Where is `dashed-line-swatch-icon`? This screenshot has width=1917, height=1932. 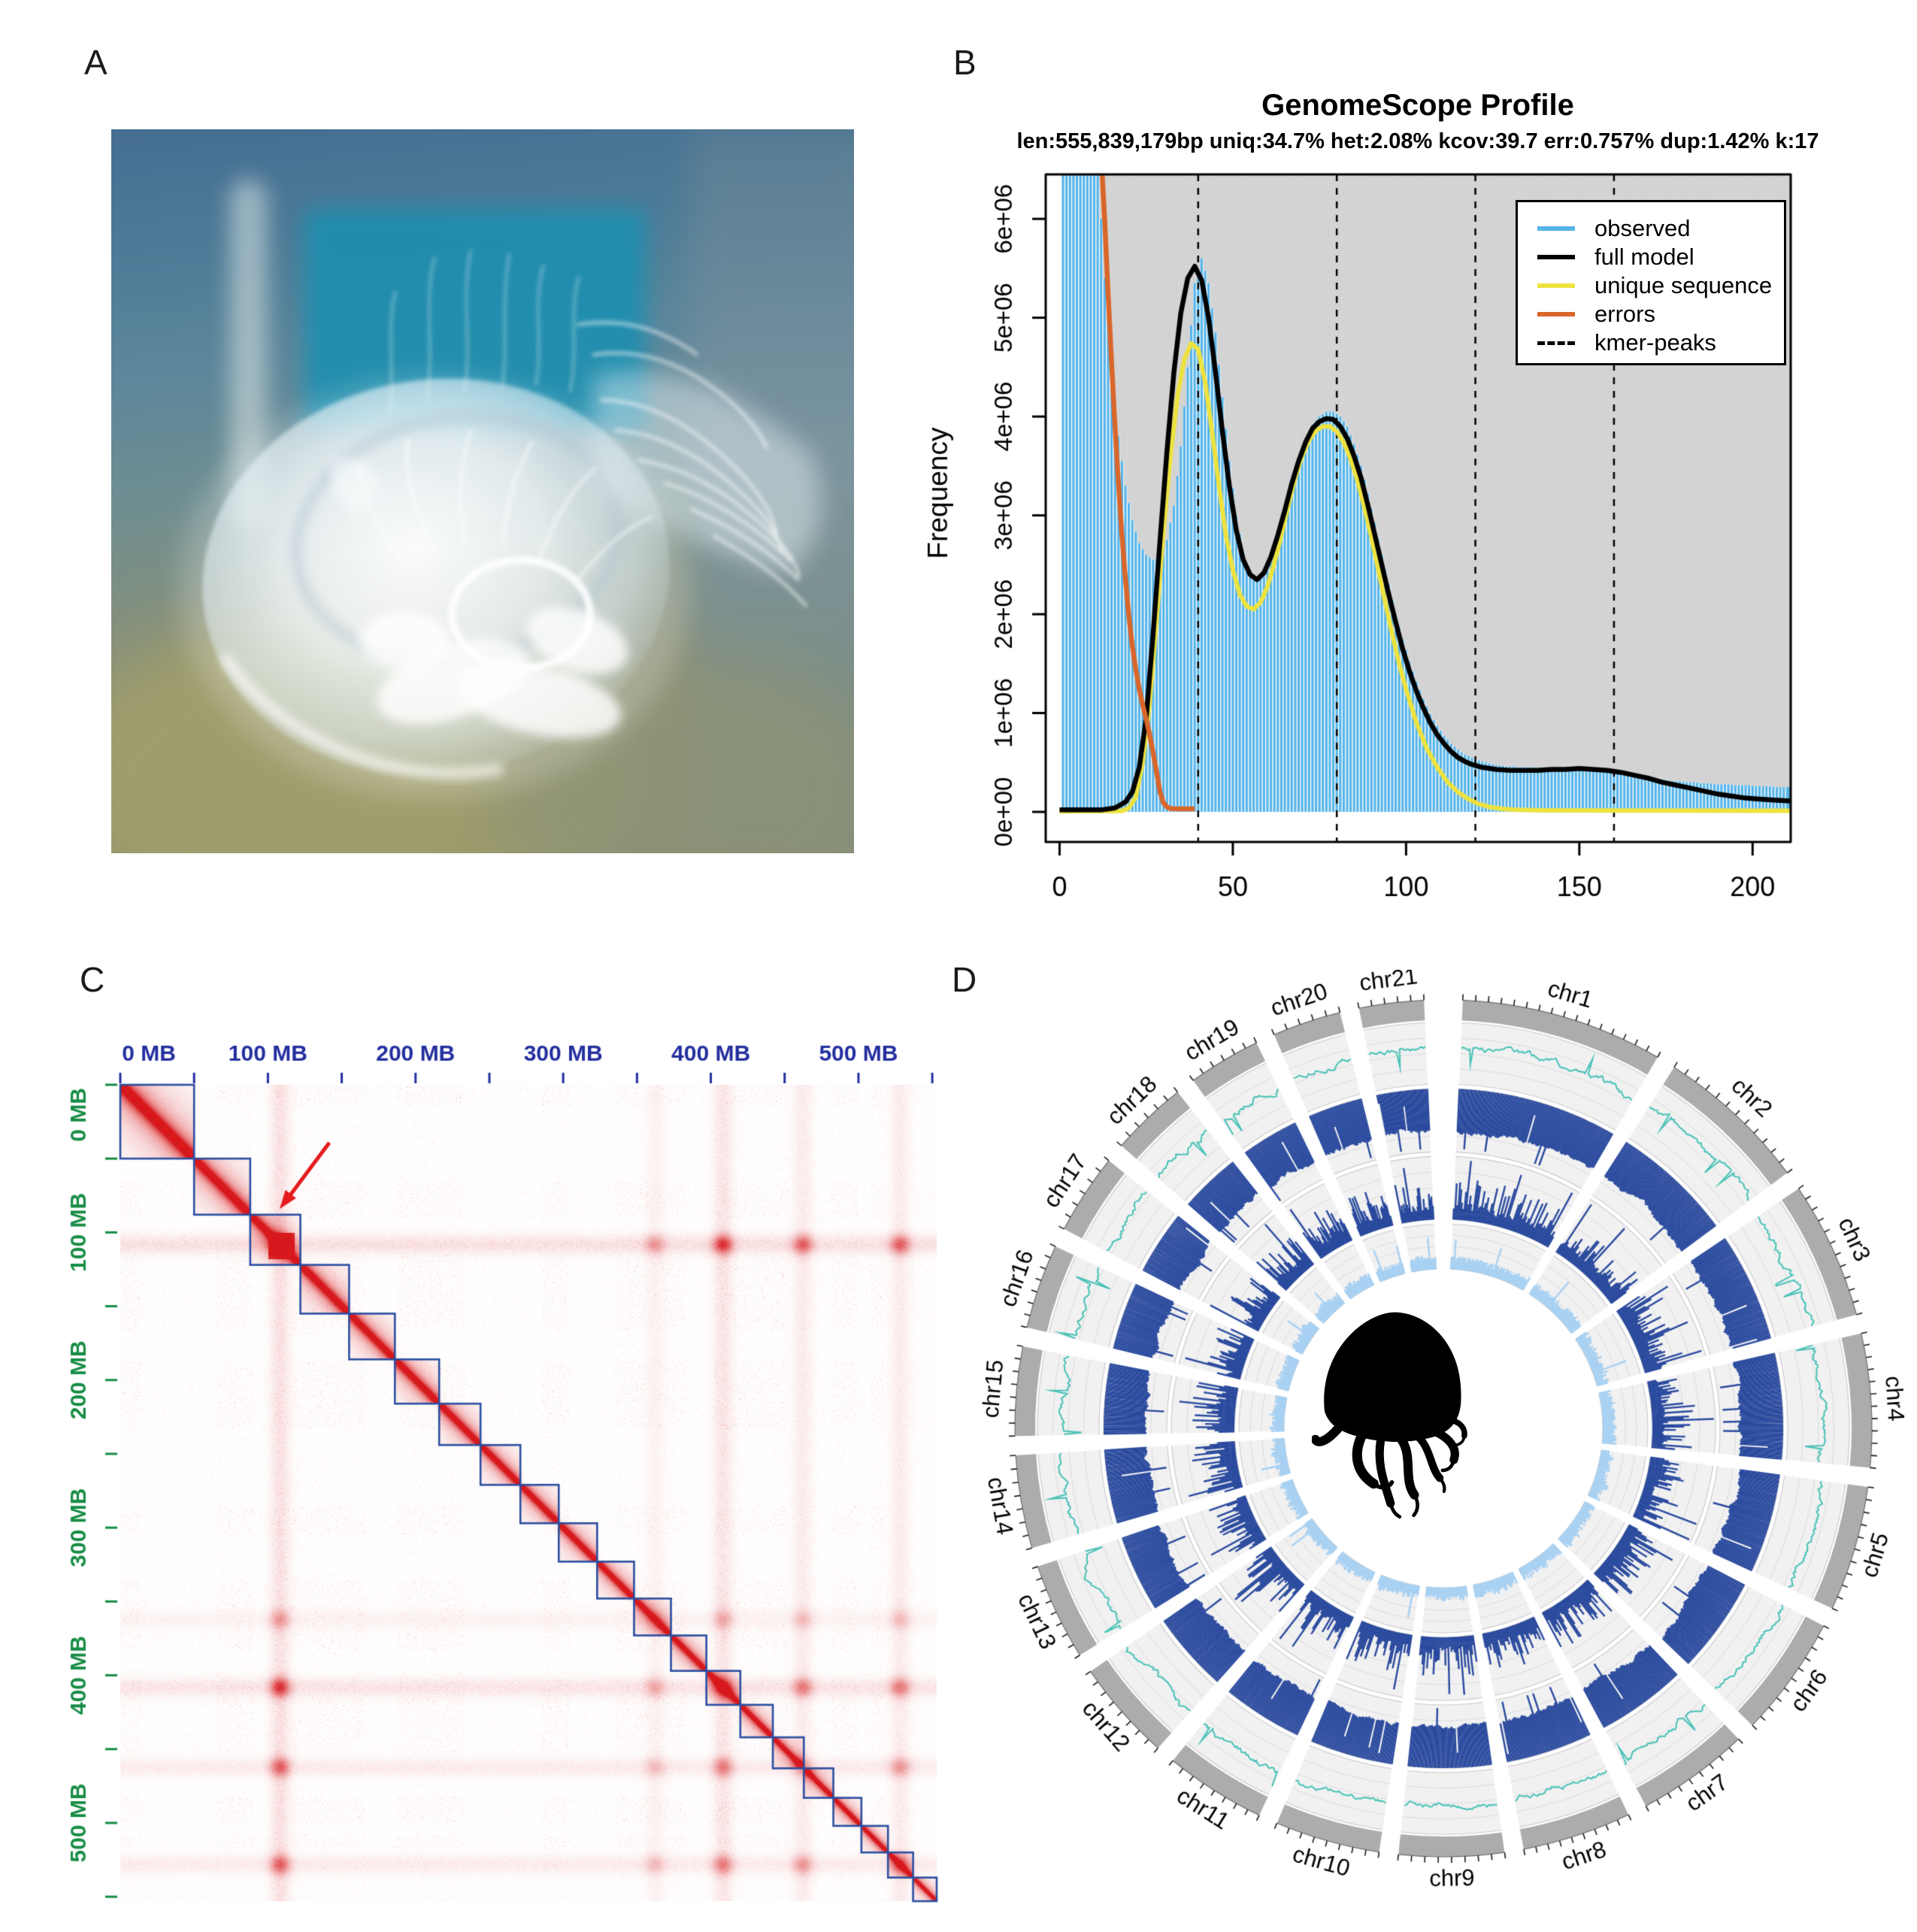
dashed-line-swatch-icon is located at coordinates (1556, 343).